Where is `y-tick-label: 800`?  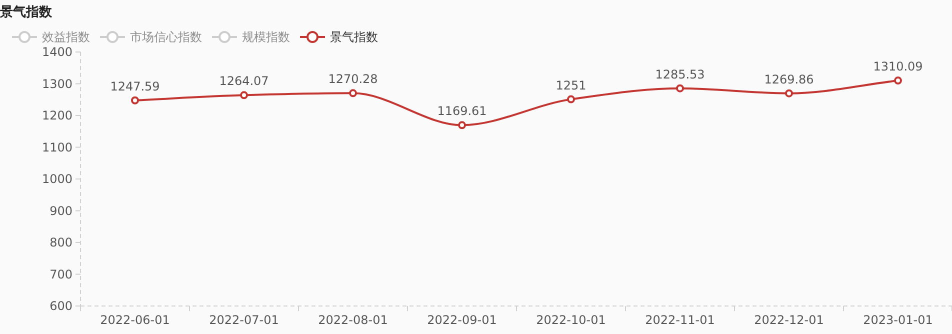 y-tick-label: 800 is located at coordinates (61, 243).